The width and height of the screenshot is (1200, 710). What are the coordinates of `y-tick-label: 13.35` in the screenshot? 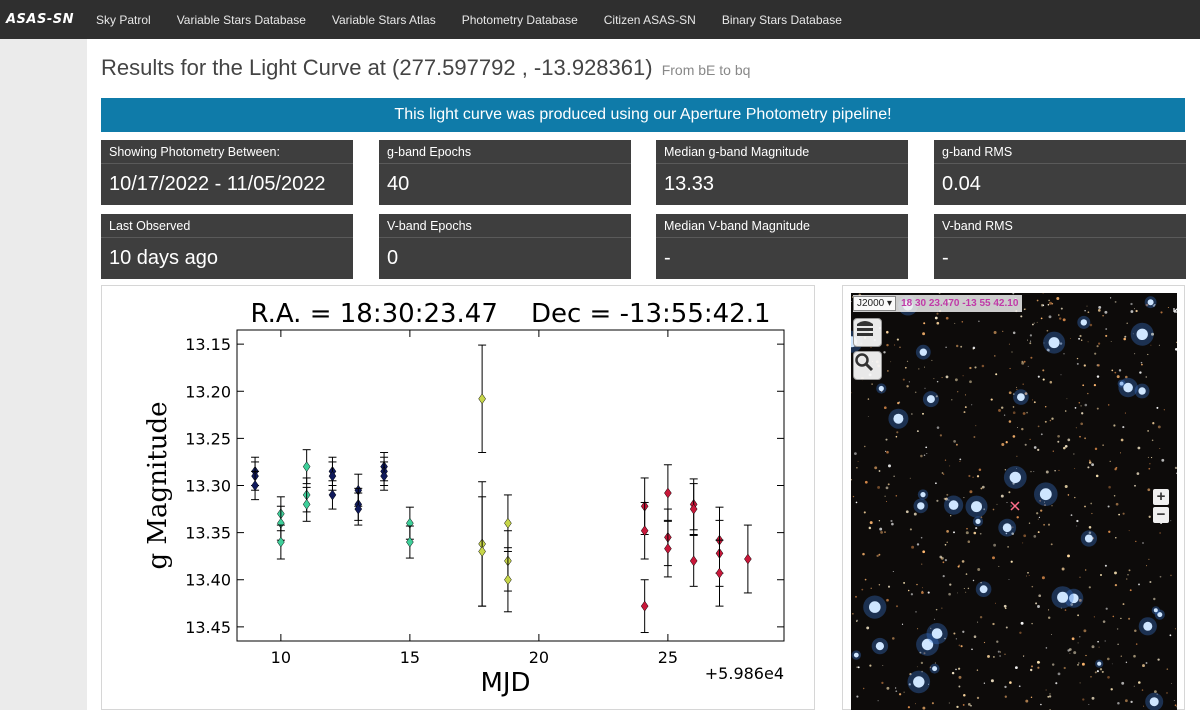 It's located at (208, 533).